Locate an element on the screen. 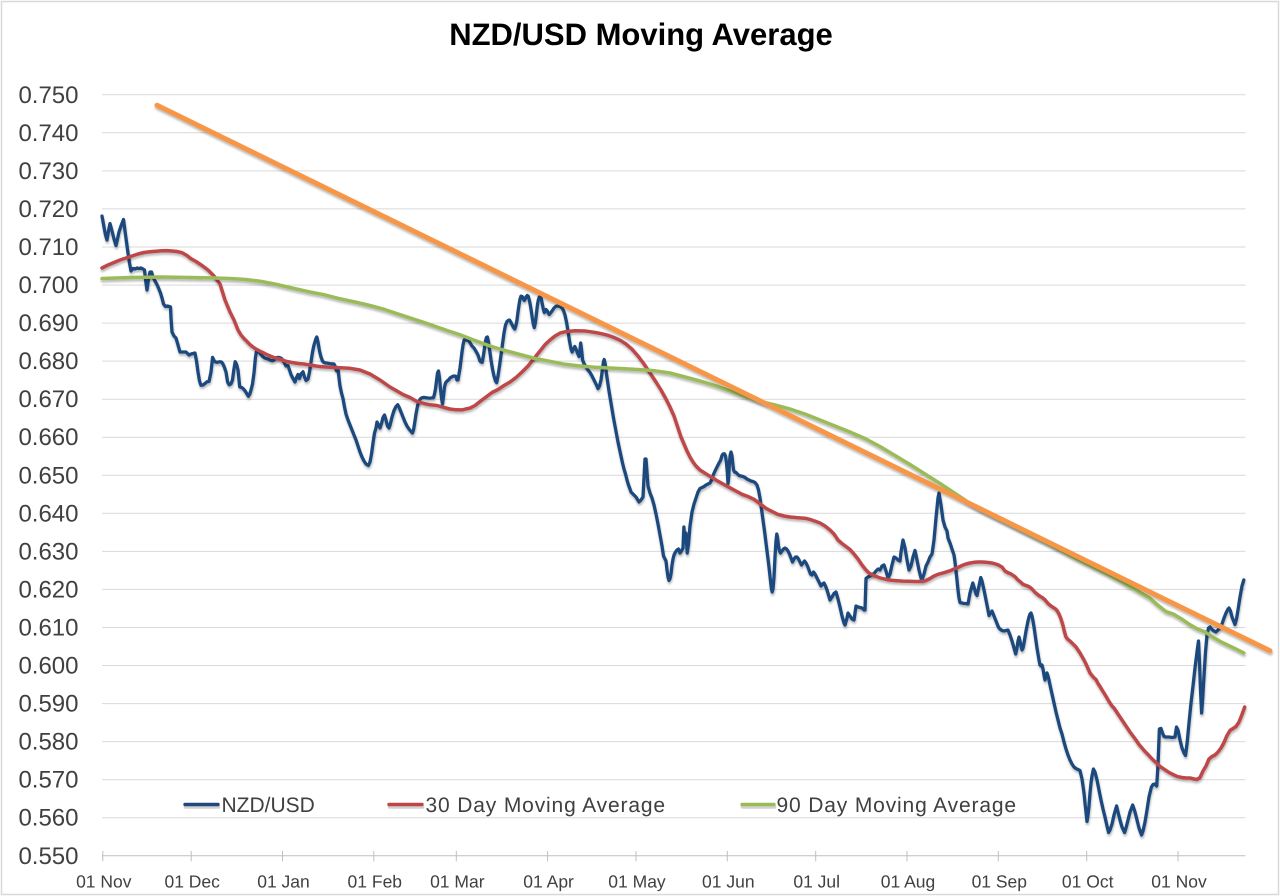  svg-text: 01 Apr is located at coordinates (548, 882).